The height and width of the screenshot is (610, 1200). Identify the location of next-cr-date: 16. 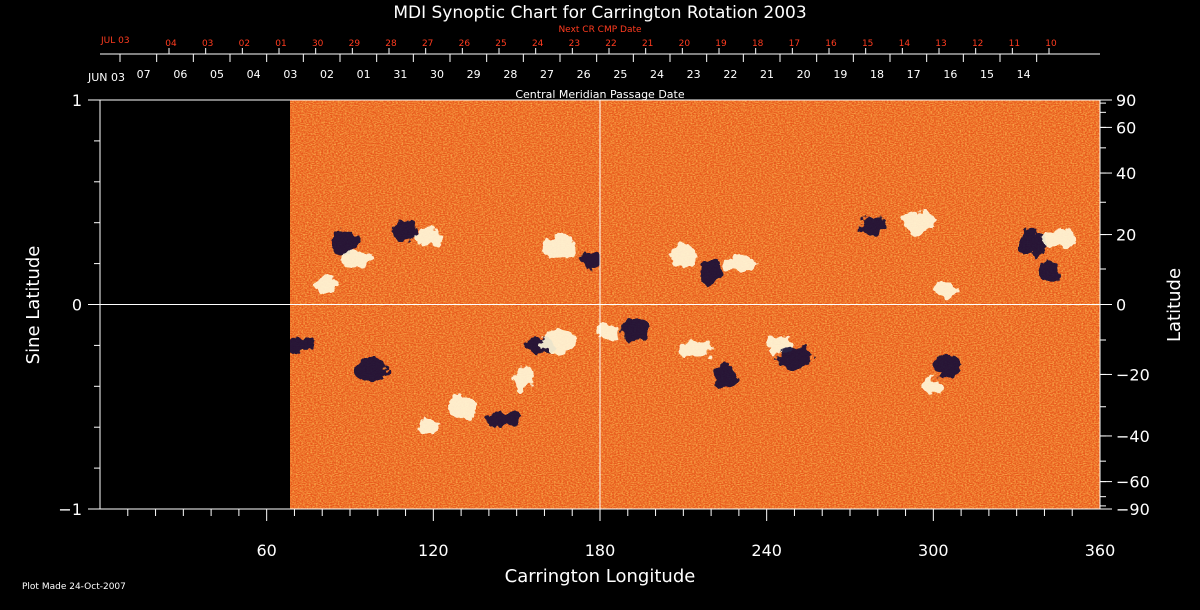
(831, 44).